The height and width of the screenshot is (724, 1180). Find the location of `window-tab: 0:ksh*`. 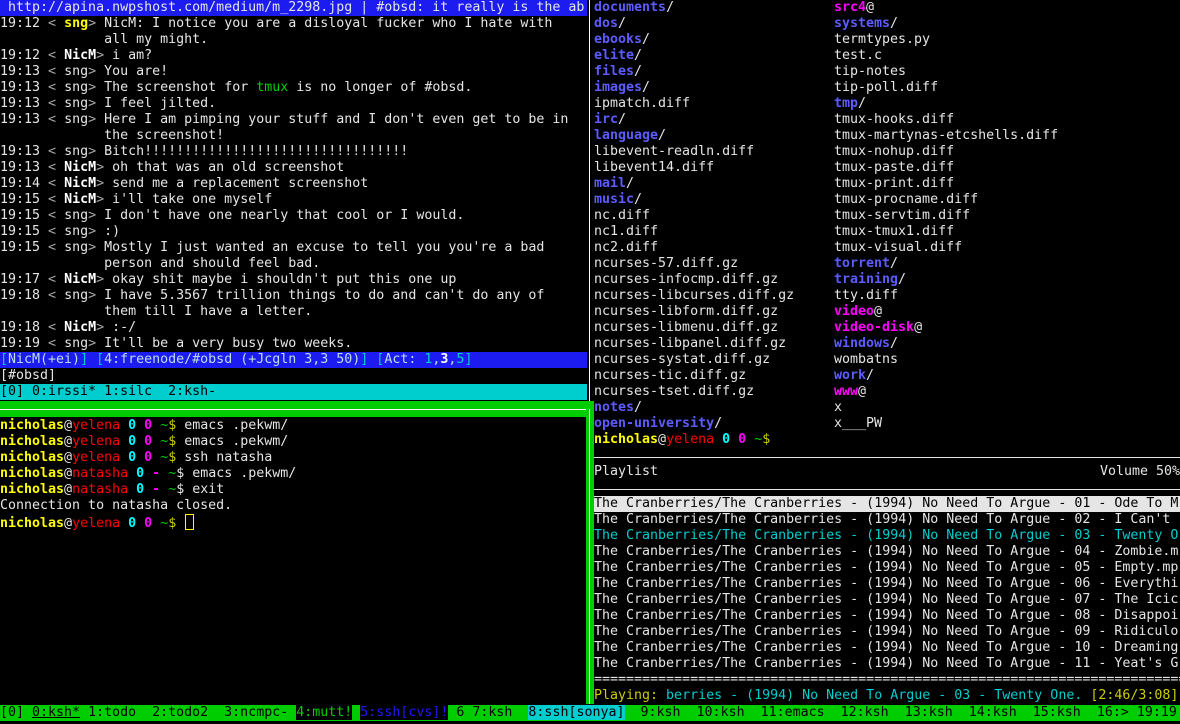

window-tab: 0:ksh* is located at coordinates (56, 712).